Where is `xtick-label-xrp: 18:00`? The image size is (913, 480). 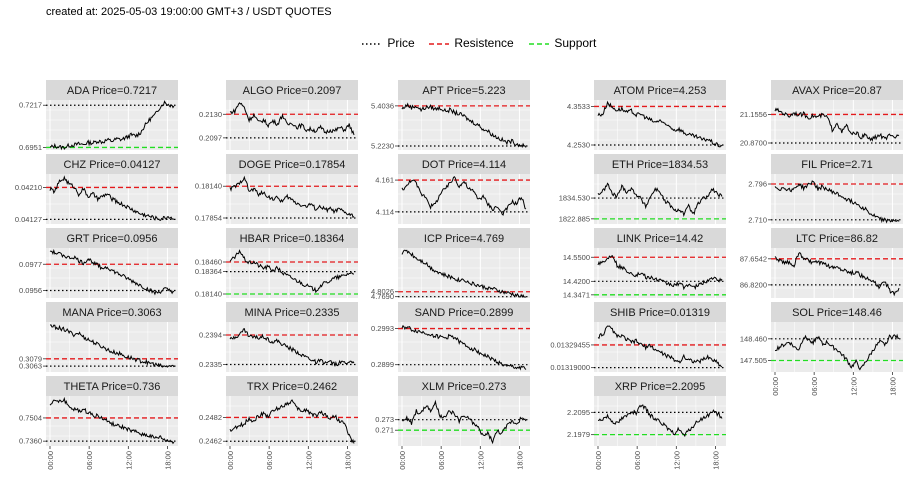 xtick-label-xrp: 18:00 is located at coordinates (715, 460).